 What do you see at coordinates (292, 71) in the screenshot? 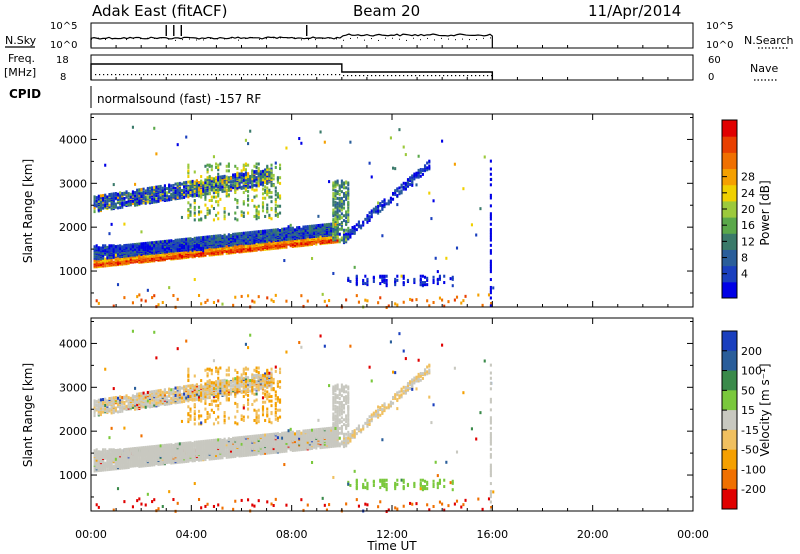
I see `freq-trace` at bounding box center [292, 71].